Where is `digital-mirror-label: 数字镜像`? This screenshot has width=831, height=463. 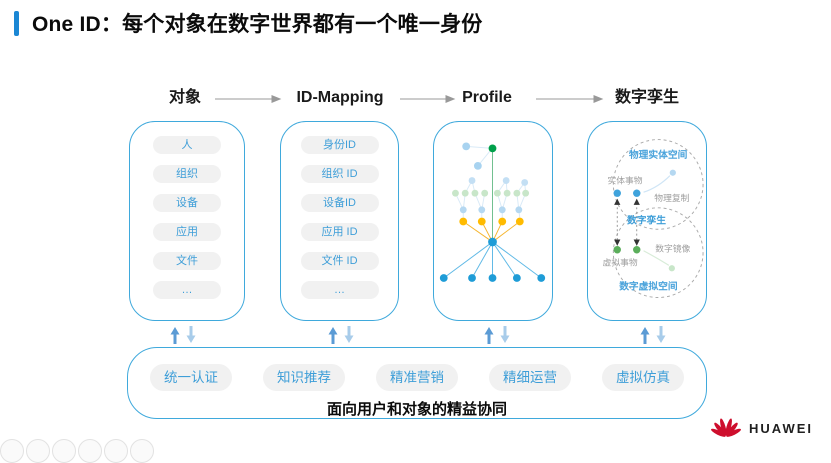 digital-mirror-label: 数字镜像 is located at coordinates (672, 248).